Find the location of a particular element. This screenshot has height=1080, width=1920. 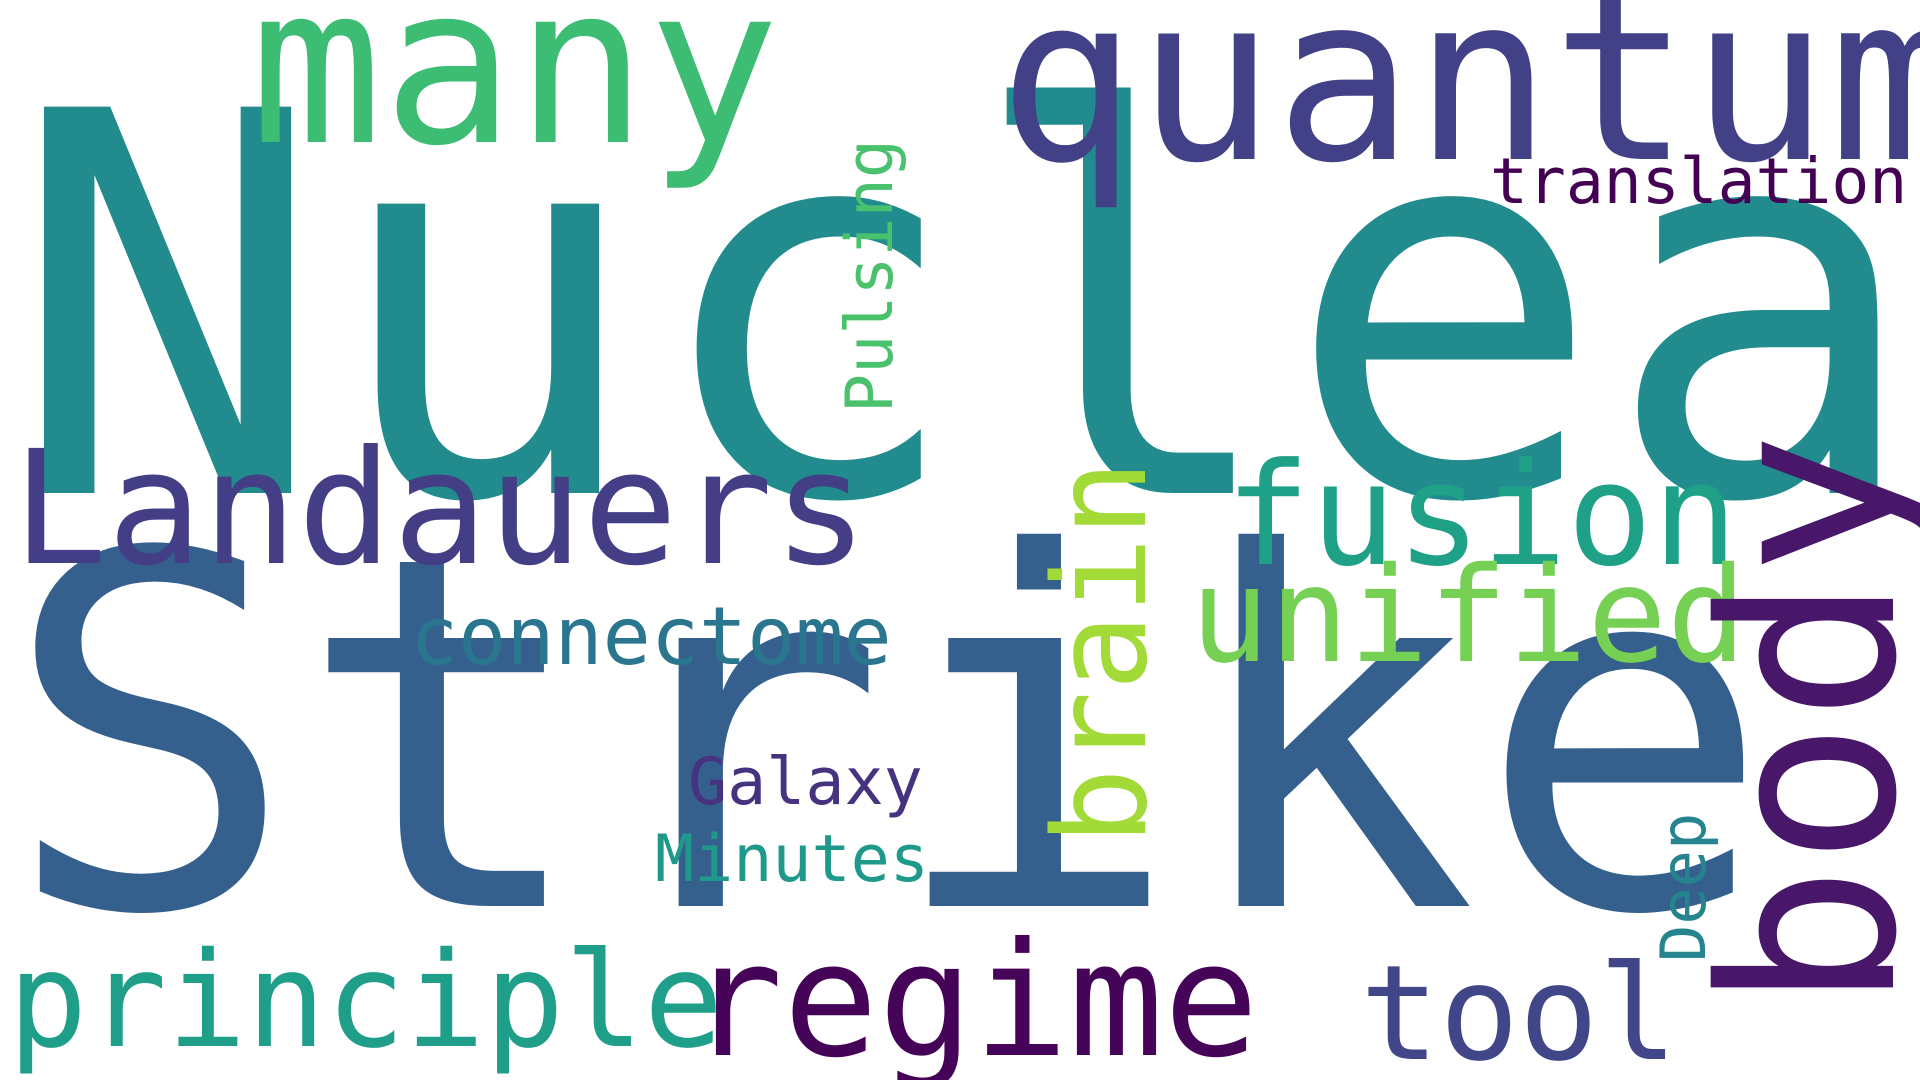

word-many: many is located at coordinates (515, 97).